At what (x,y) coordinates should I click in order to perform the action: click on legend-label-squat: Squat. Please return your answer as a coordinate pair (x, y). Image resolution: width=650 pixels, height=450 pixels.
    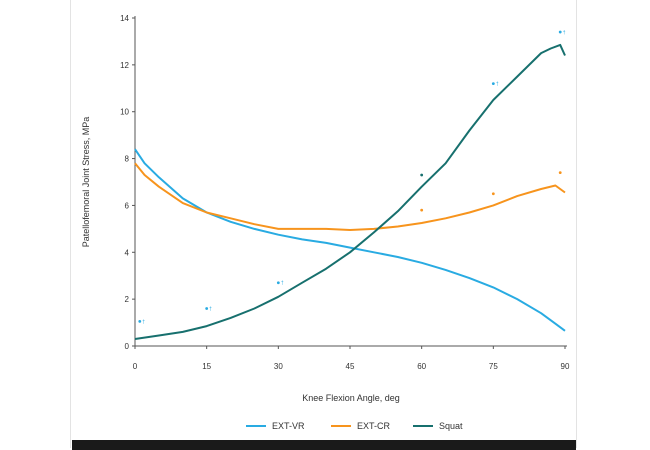
    Looking at the image, I should click on (451, 426).